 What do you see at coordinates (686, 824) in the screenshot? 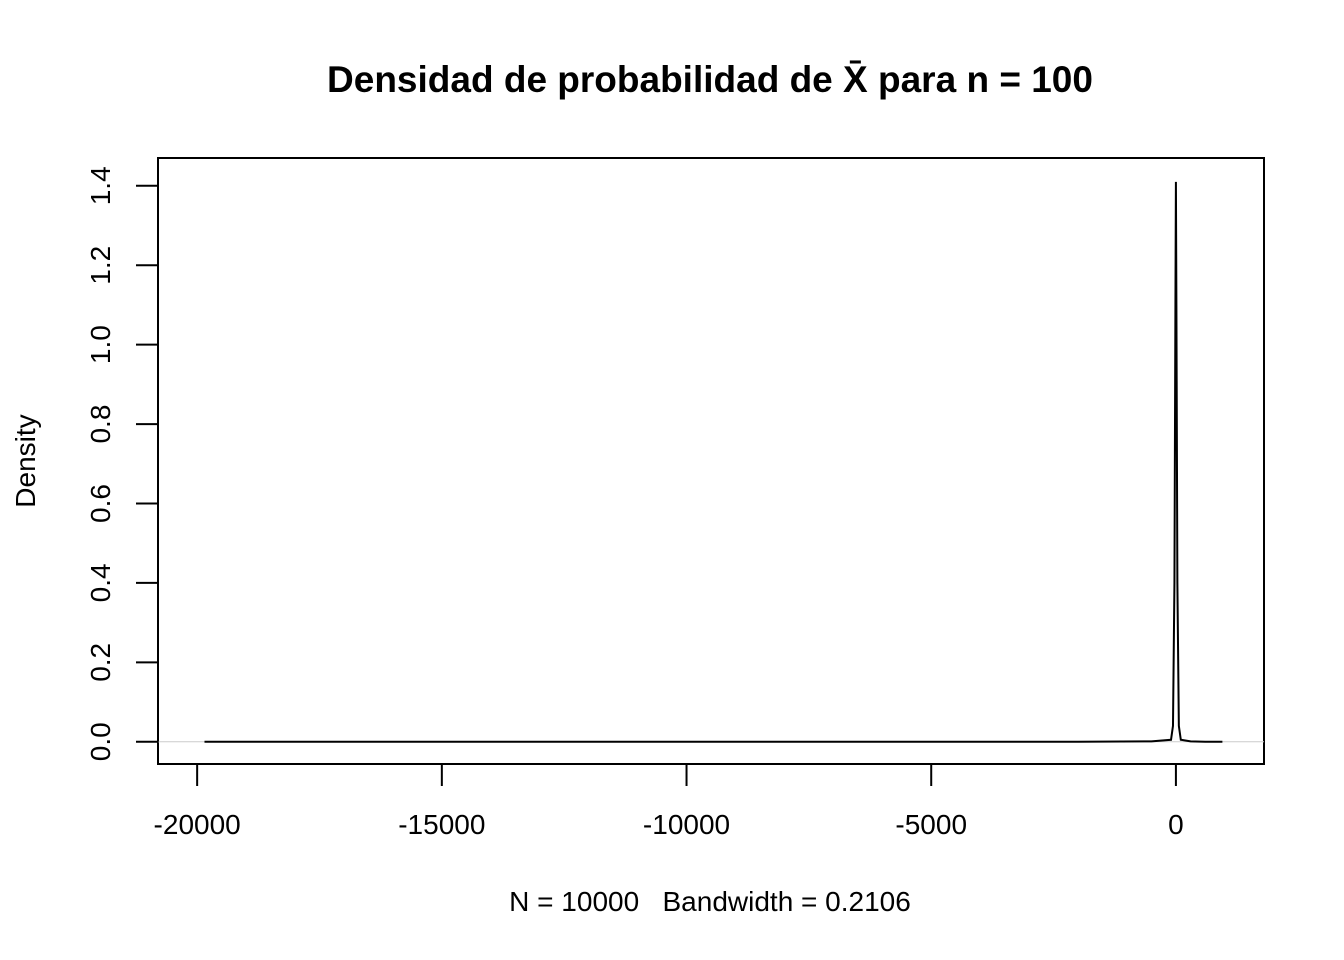
I see `x-tick-label: -10000` at bounding box center [686, 824].